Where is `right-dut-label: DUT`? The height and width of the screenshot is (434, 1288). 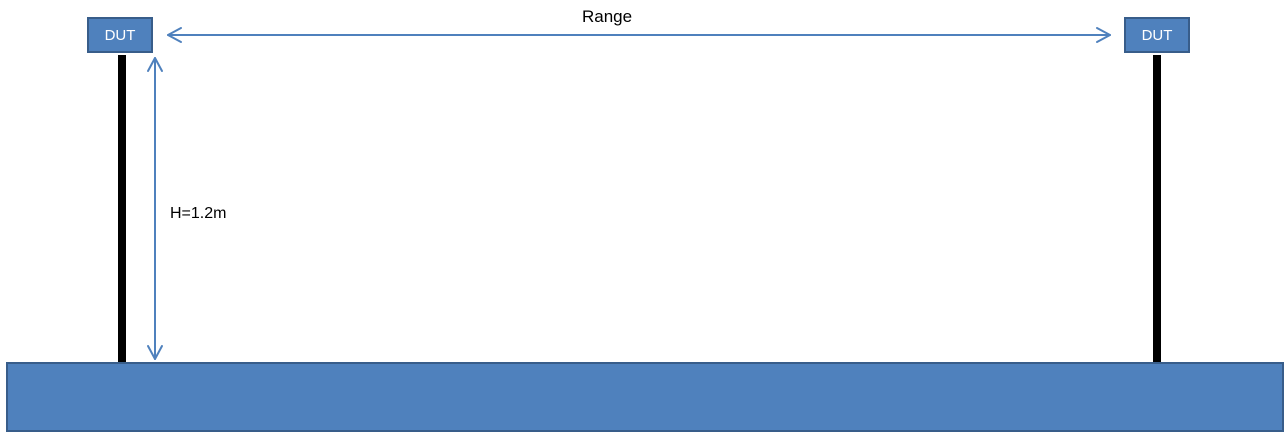 right-dut-label: DUT is located at coordinates (1157, 35).